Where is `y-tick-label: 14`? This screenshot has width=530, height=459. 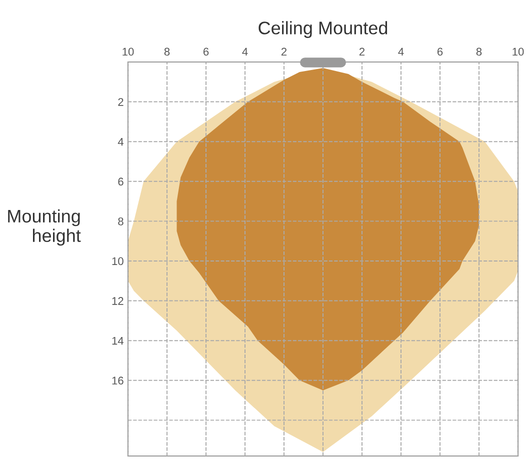 y-tick-label: 14 is located at coordinates (118, 340).